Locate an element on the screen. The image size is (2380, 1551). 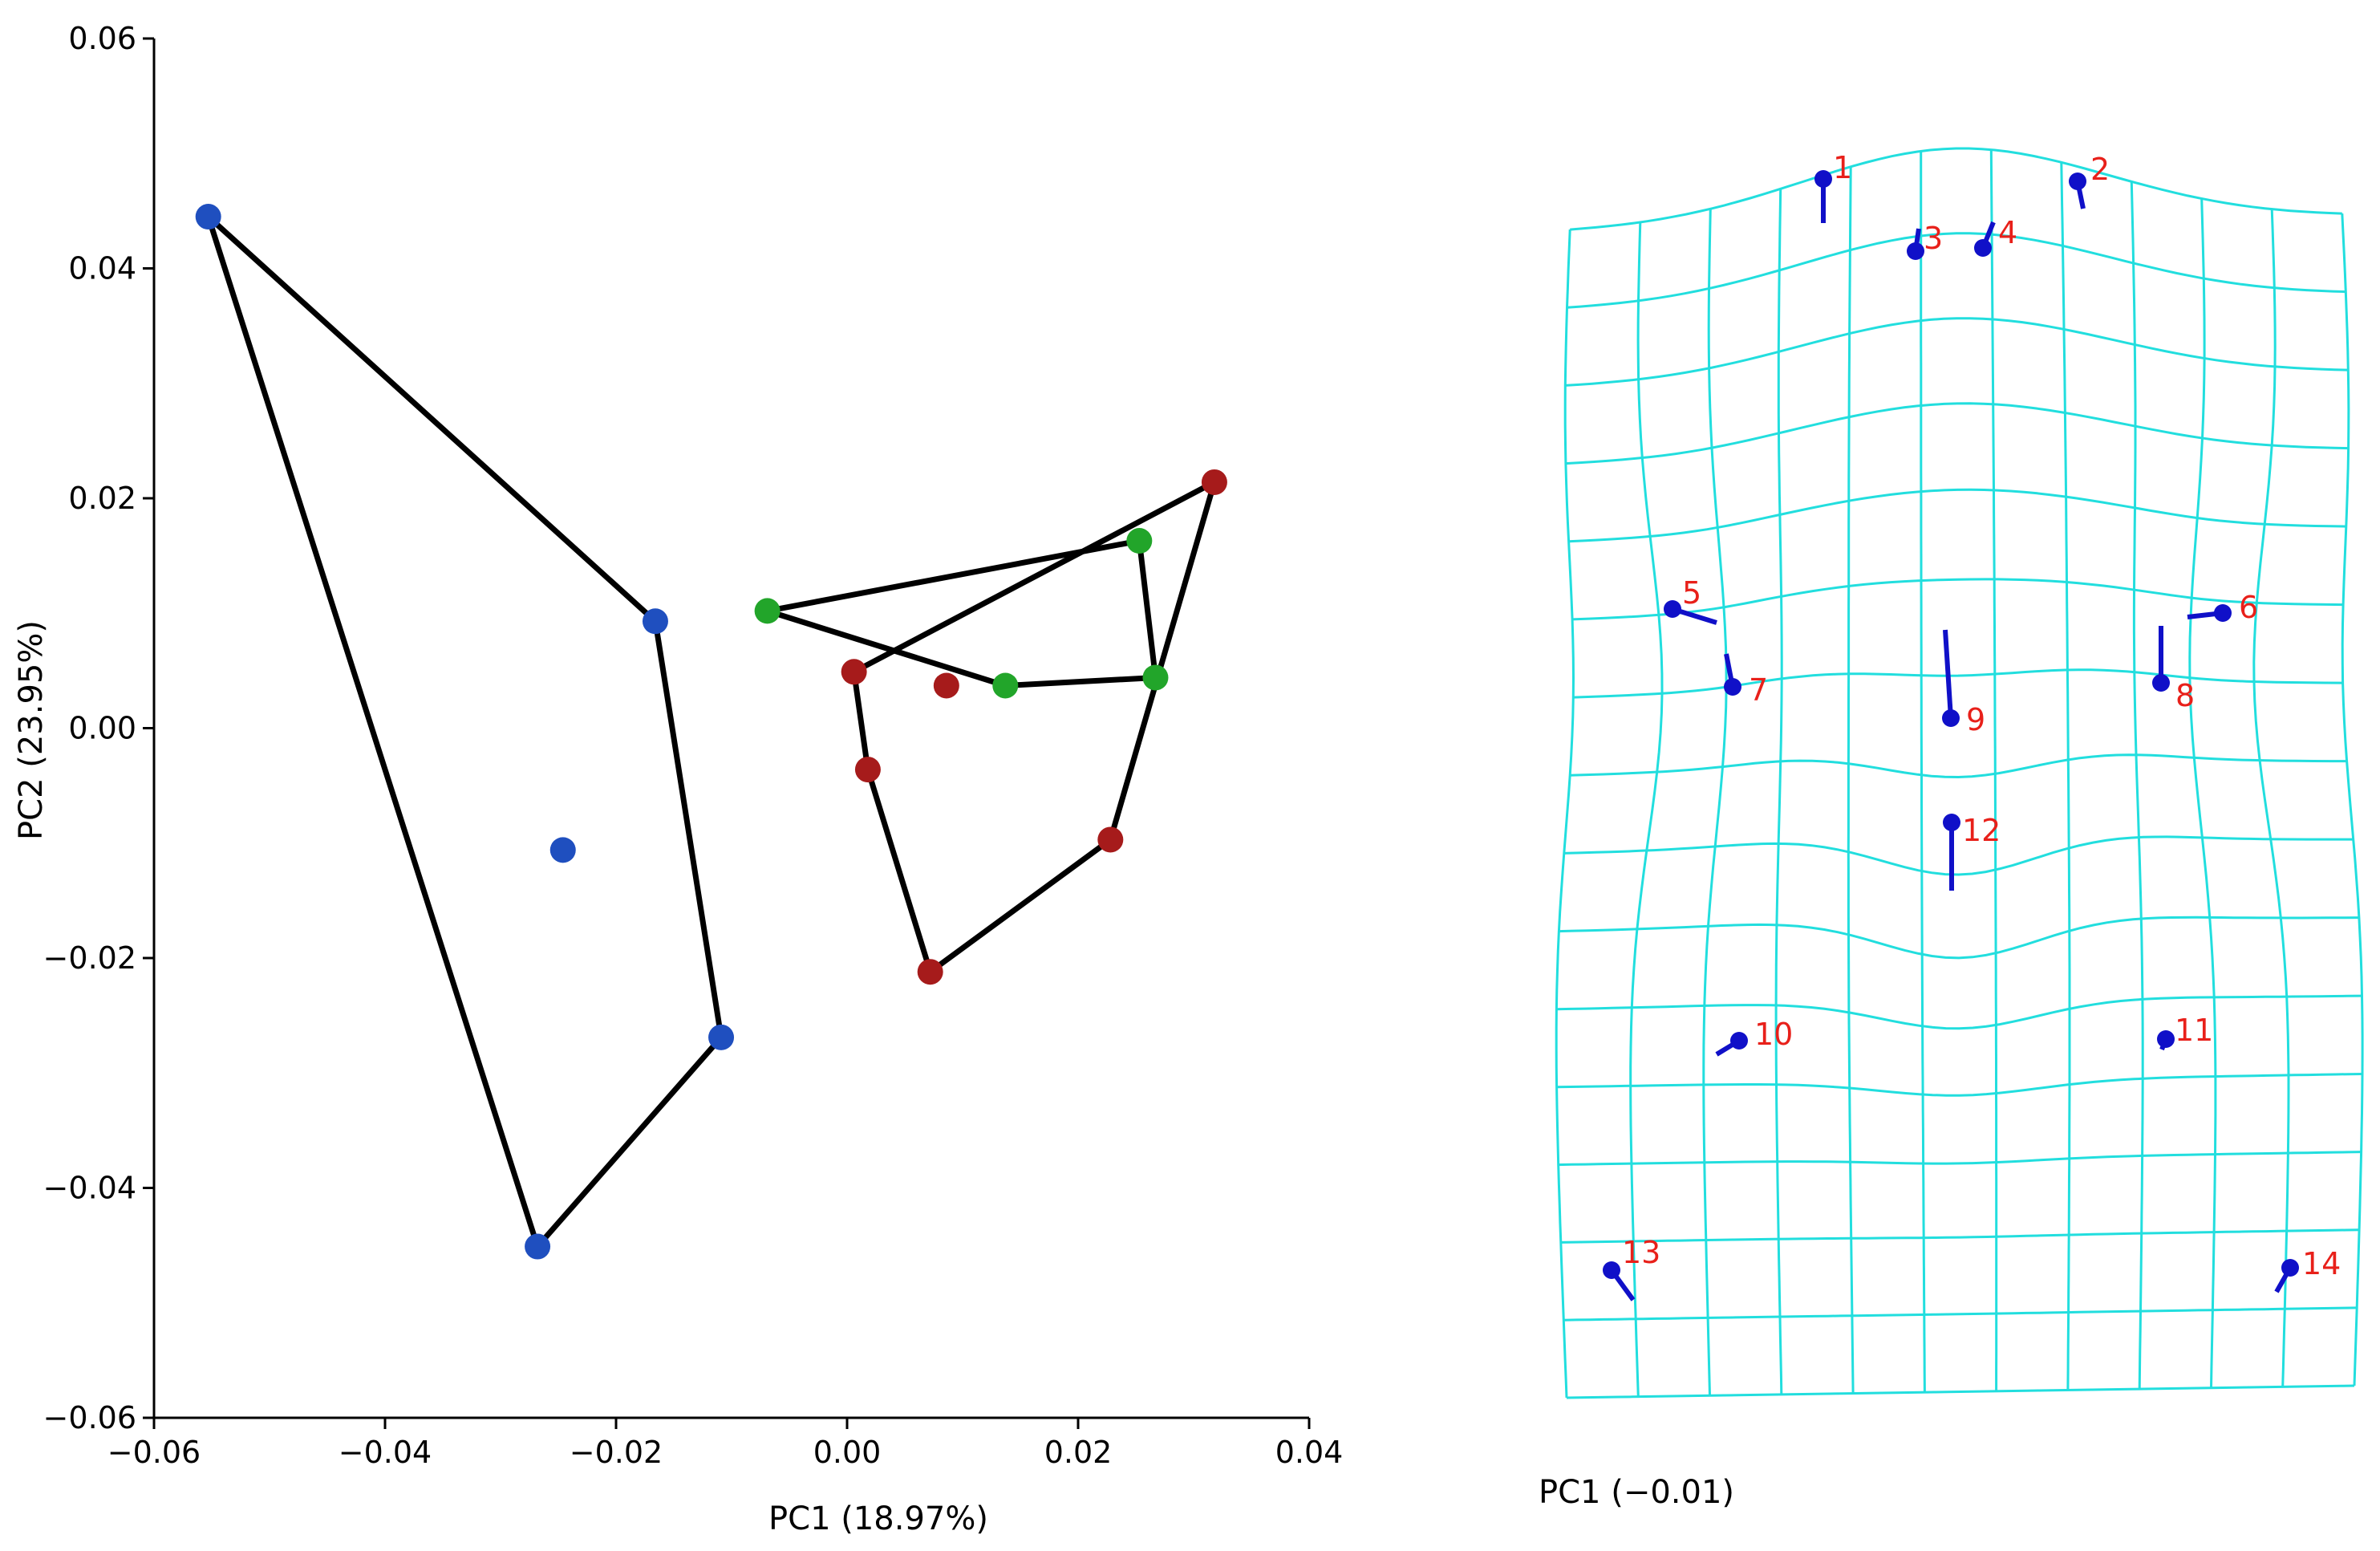
landmark-label: 1 is located at coordinates (1843, 167).